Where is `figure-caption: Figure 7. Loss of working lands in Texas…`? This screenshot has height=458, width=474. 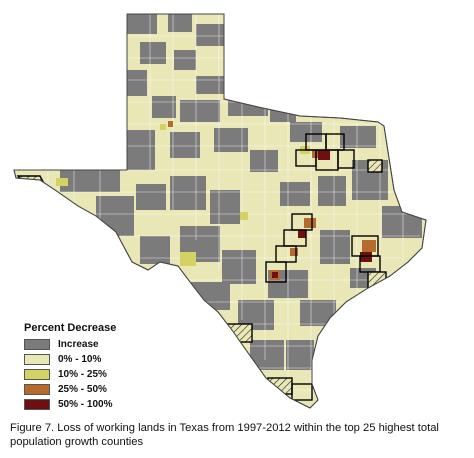
figure-caption: Figure 7. Loss of working lands in Texas… is located at coordinates (224, 435).